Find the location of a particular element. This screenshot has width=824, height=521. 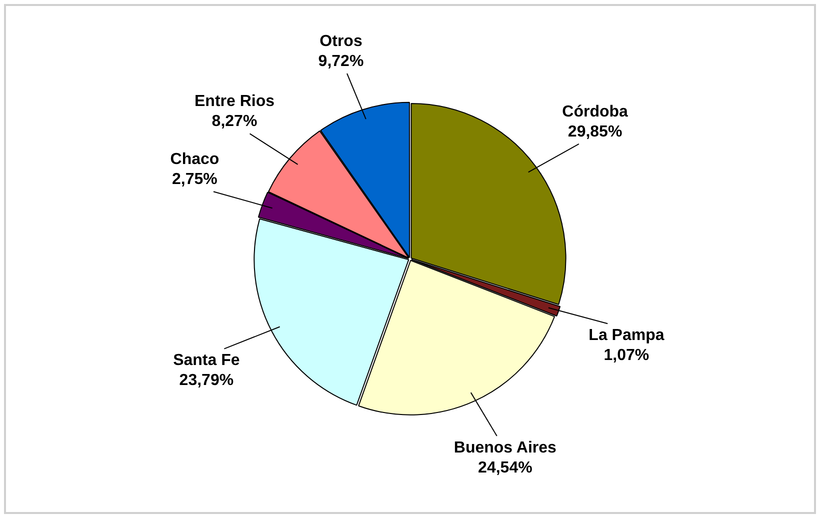

slice-label: La Pampa is located at coordinates (626, 335).